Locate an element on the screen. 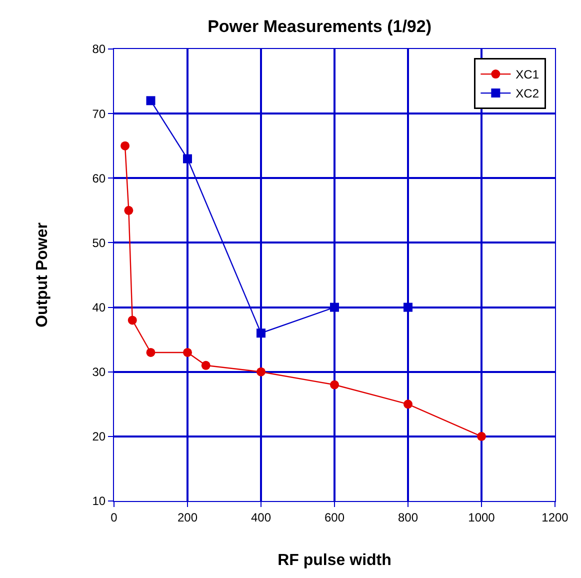 The height and width of the screenshot is (578, 581). legend-label: XC1 is located at coordinates (528, 75).